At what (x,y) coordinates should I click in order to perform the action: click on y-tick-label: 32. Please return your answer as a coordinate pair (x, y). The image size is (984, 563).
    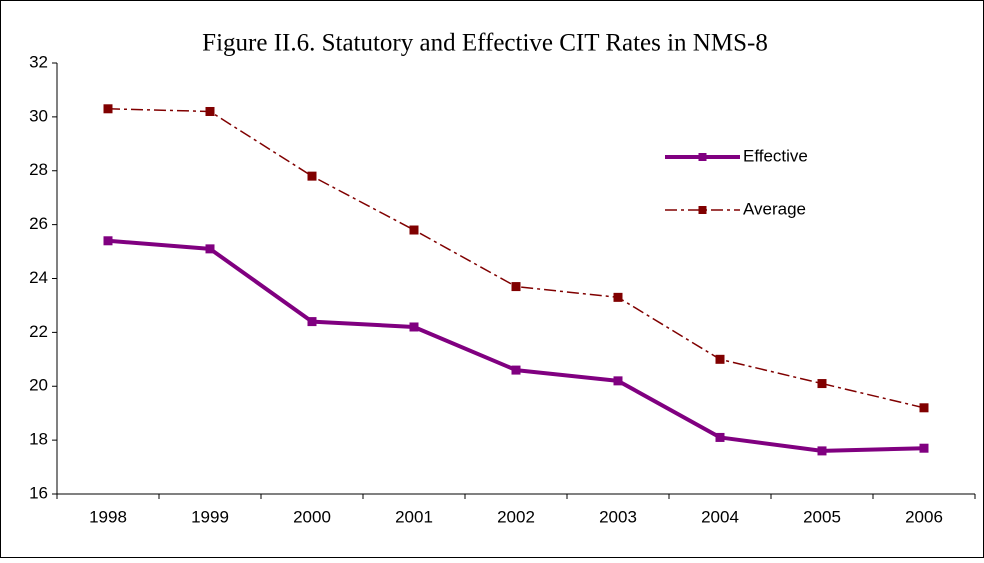
    Looking at the image, I should click on (38, 61).